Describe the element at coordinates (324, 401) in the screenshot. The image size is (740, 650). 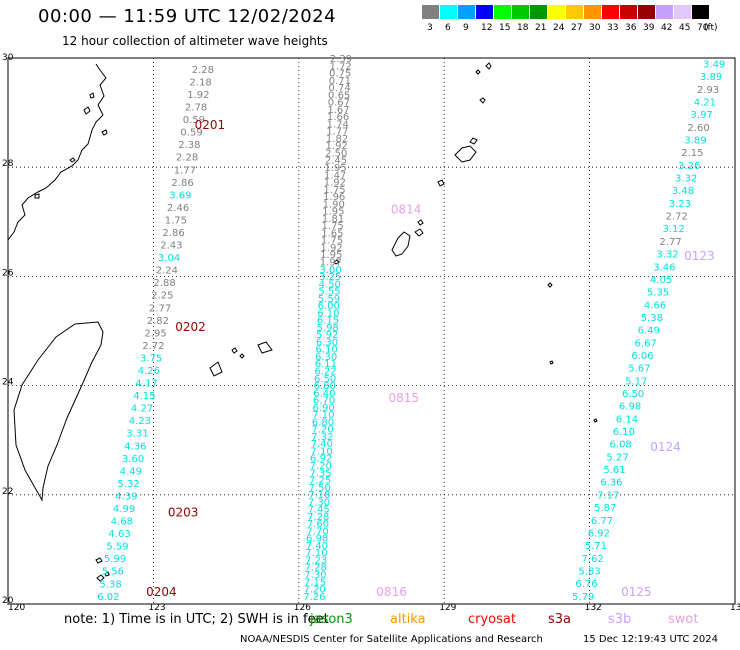
I see `wave-height-value: 6.70` at that location.